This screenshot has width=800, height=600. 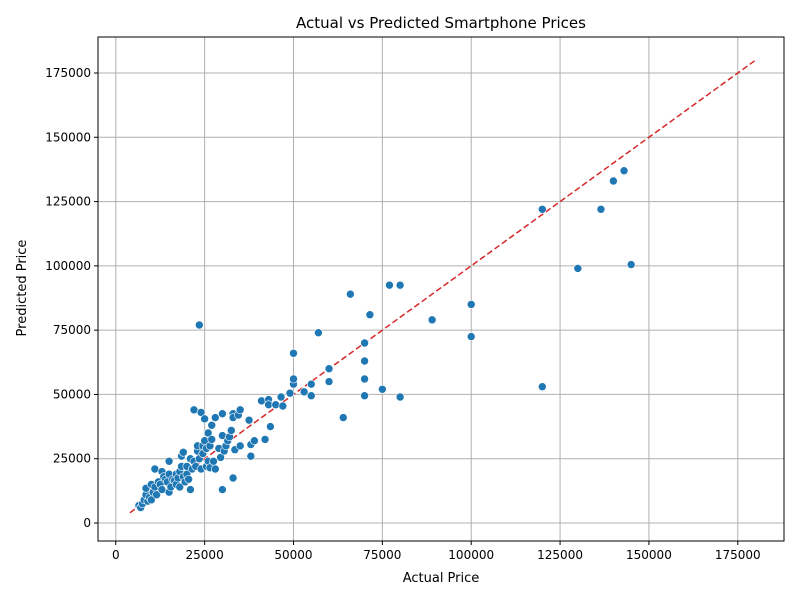 What do you see at coordinates (560, 555) in the screenshot?
I see `x-tick-label: 125000` at bounding box center [560, 555].